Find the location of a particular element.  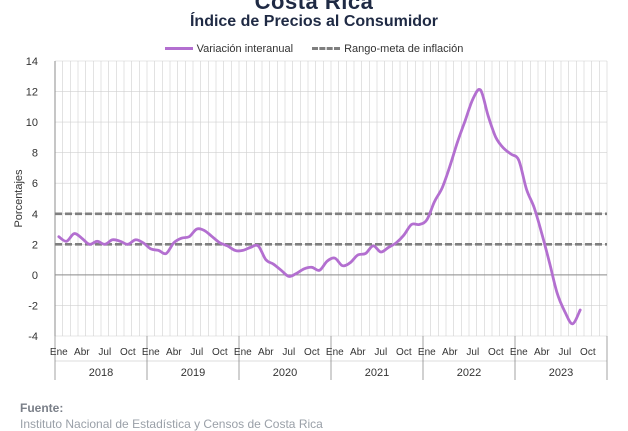

y-tick-label: 4 is located at coordinates (35, 215).